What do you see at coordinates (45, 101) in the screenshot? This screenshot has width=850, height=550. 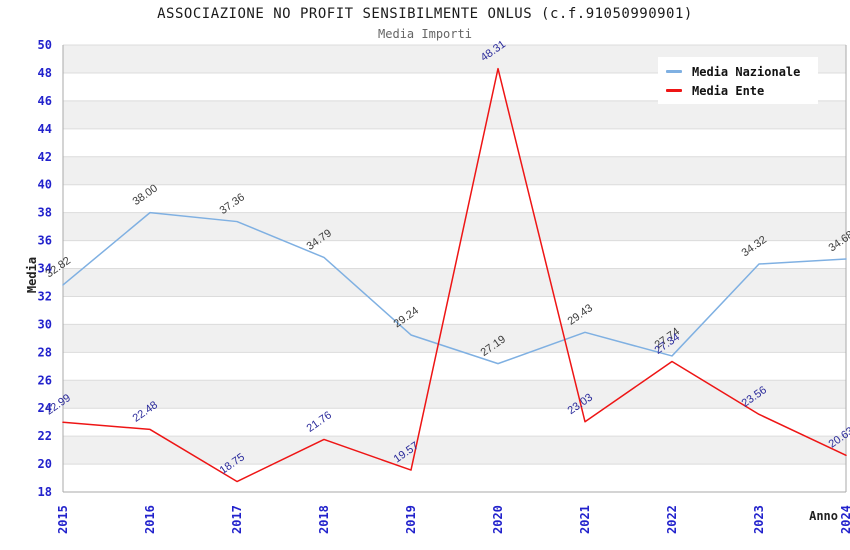 I see `y-tick-label: 46` at bounding box center [45, 101].